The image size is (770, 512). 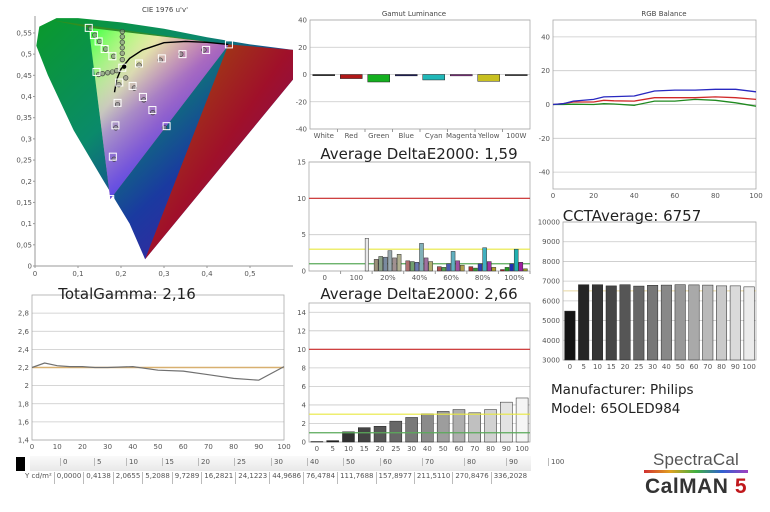 What do you see at coordinates (252, 478) in the screenshot?
I see `luminance-cell: 24,1223` at bounding box center [252, 478].